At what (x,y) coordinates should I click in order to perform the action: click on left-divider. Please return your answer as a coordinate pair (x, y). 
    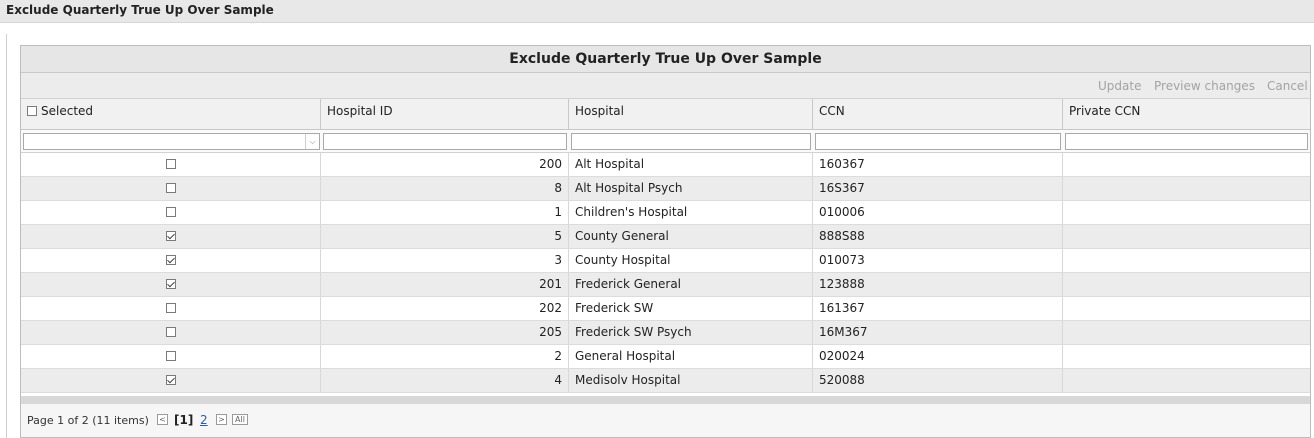
    Looking at the image, I should click on (6, 236).